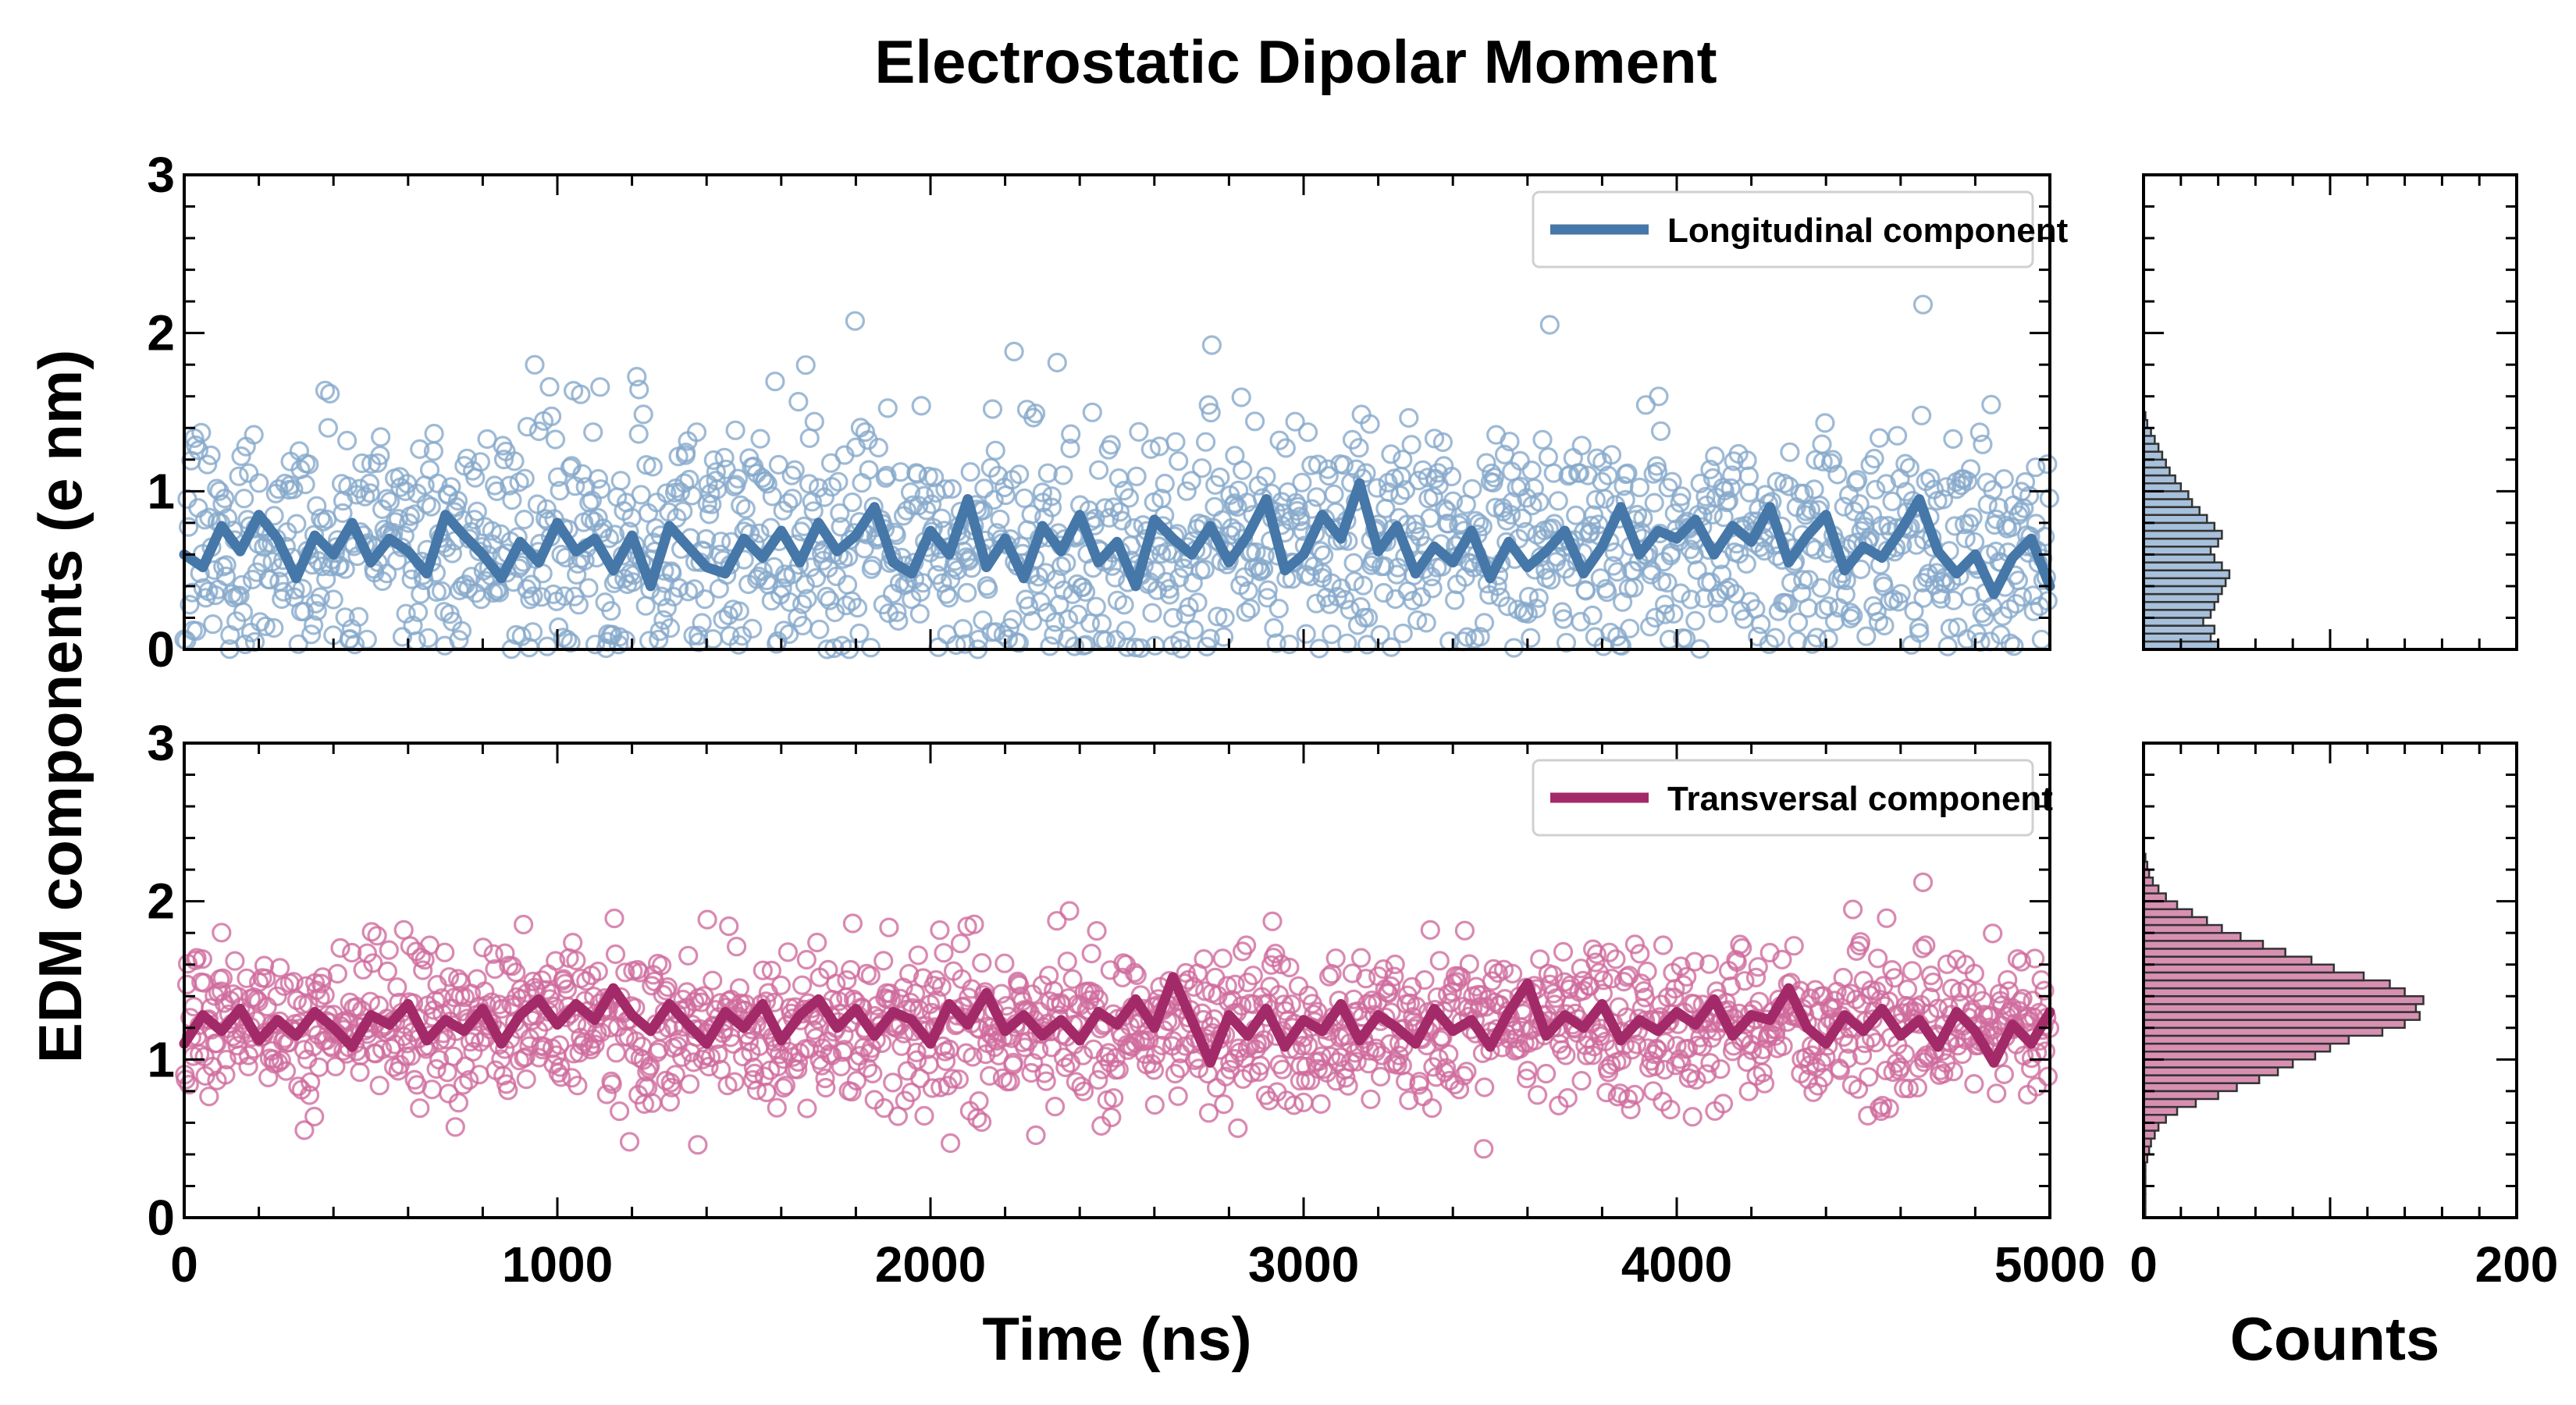 Image resolution: width=2576 pixels, height=1405 pixels. What do you see at coordinates (161, 1218) in the screenshot?
I see `transversal-y-tick-label: 0` at bounding box center [161, 1218].